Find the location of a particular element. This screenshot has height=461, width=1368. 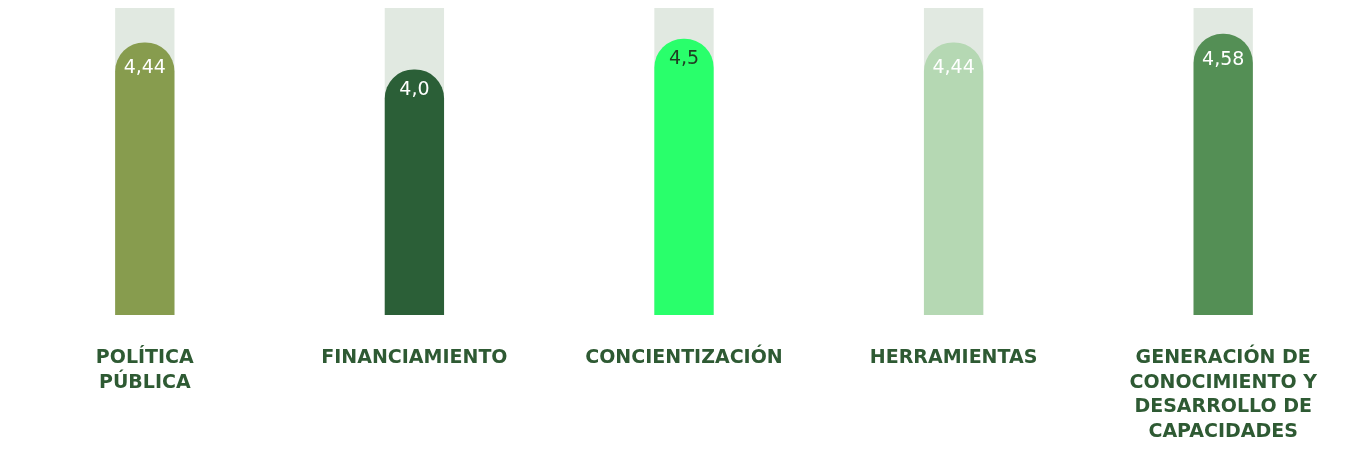

data-label: 4,58 is located at coordinates (1223, 57).